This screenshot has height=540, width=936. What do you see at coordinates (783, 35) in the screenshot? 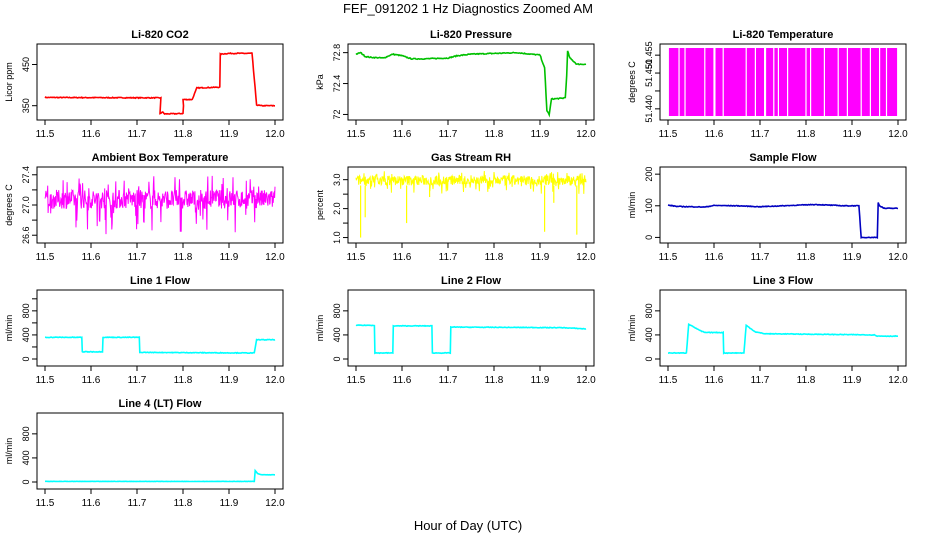
I see `chart-title: Li-820 Temperature` at bounding box center [783, 35].